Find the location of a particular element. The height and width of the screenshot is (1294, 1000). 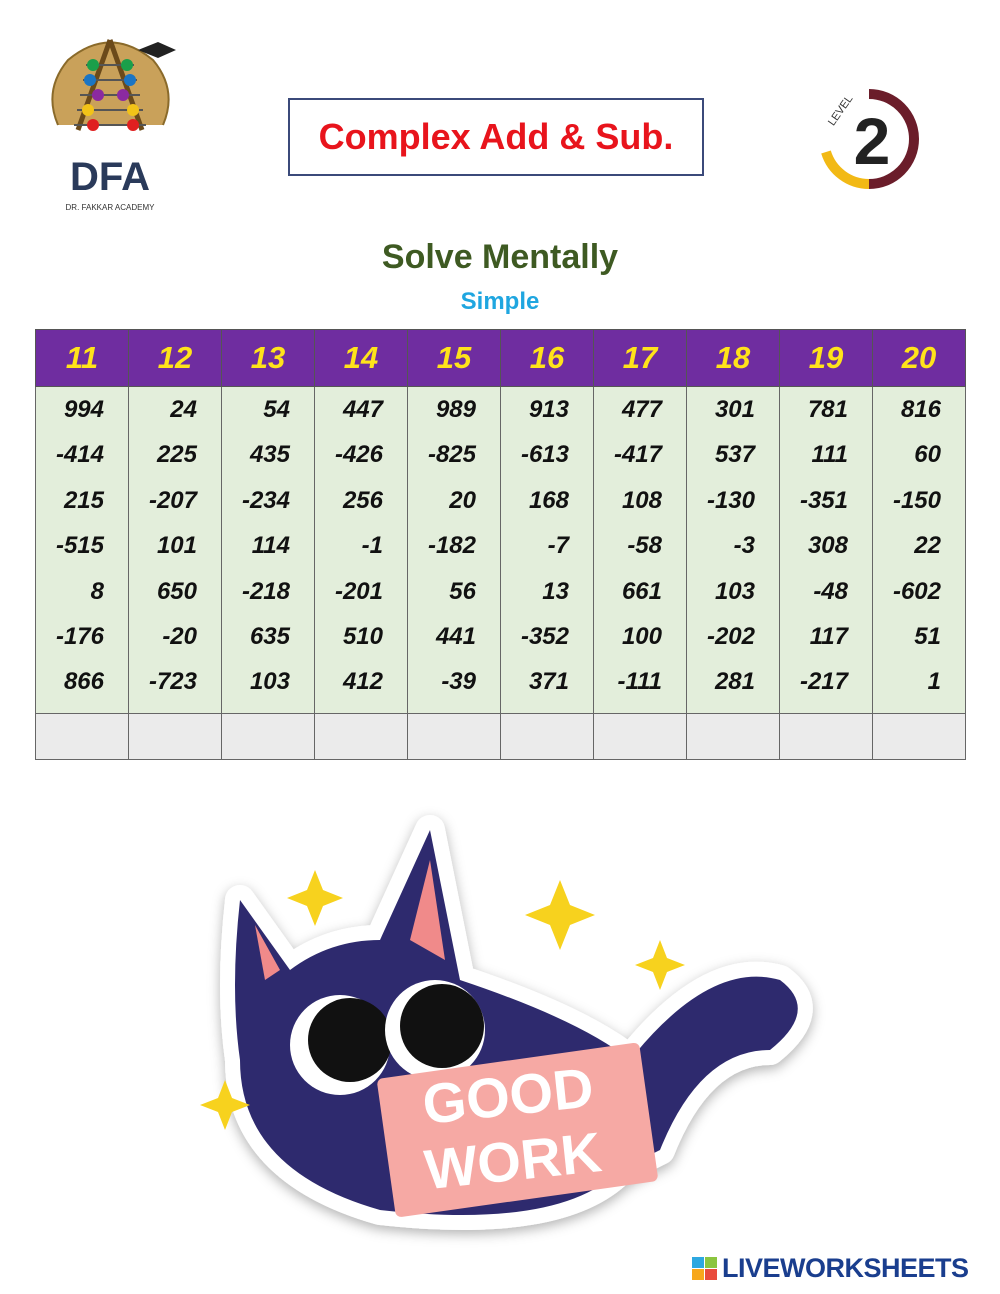

problem-column: 781 111 -351 308 -48 117 -217 is located at coordinates (826, 550).